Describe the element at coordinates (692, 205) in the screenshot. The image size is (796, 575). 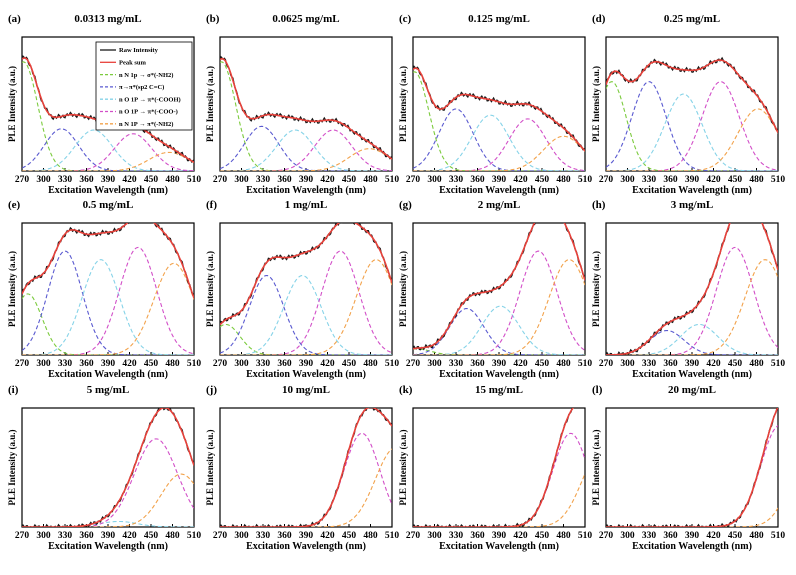
I see `panel-title: 3 mg/mL` at that location.